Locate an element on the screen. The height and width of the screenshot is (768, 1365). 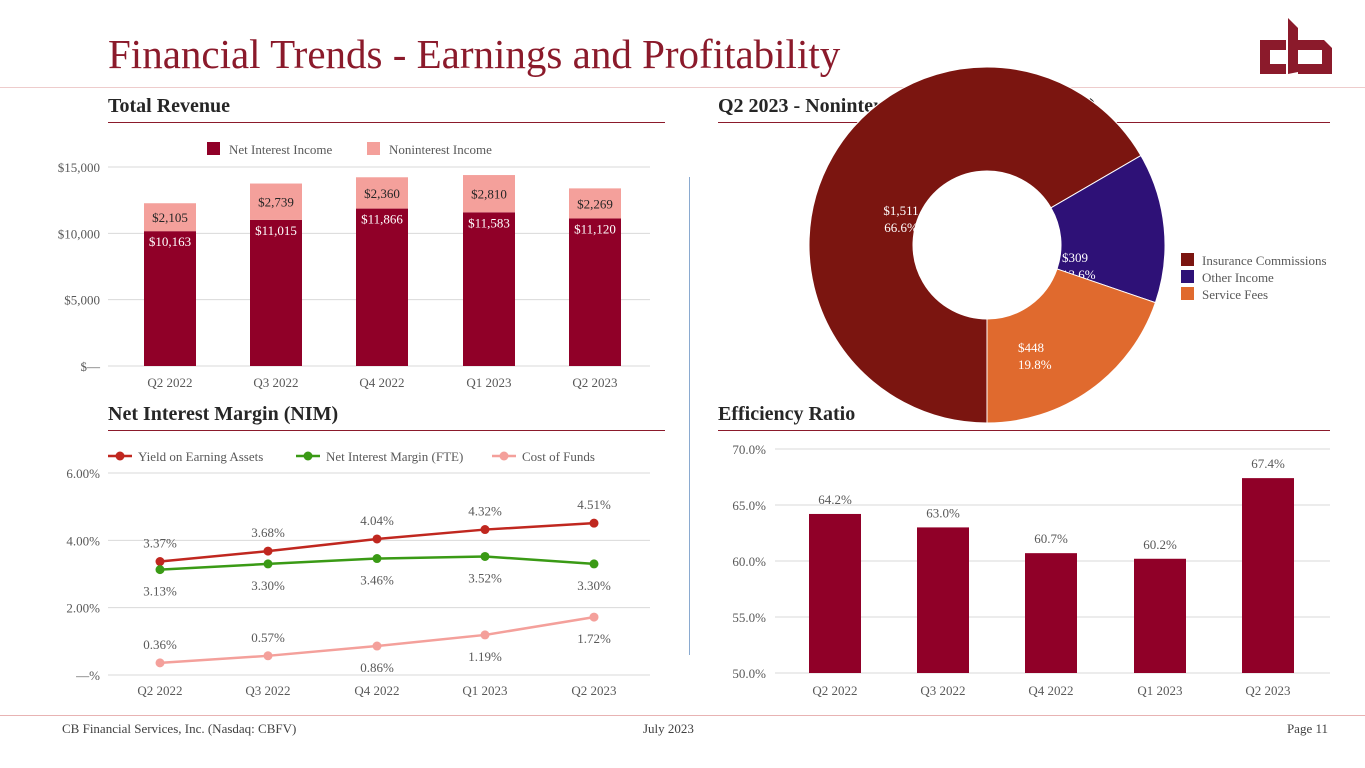
data-label: 60.7% is located at coordinates (1051, 538).